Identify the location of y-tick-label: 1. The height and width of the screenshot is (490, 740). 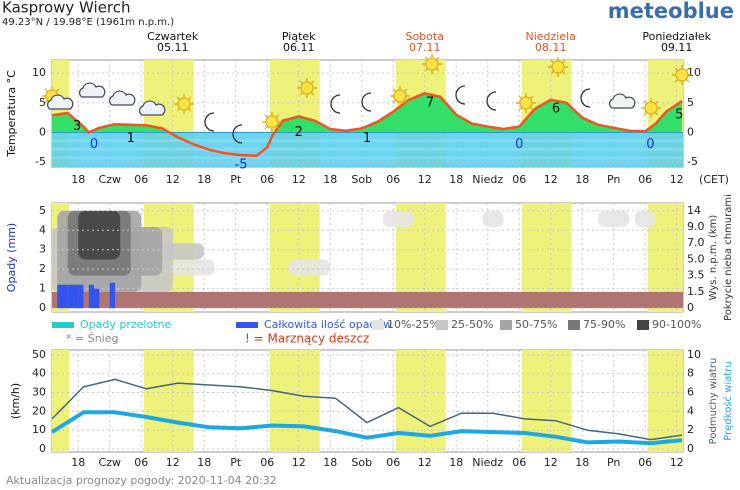
(42, 288).